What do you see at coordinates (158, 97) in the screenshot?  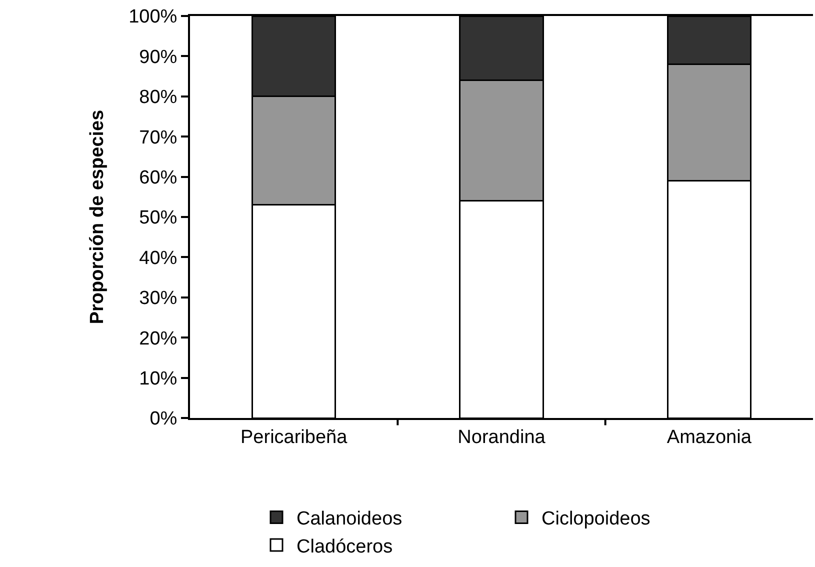 I see `y-tick-label: 80%` at bounding box center [158, 97].